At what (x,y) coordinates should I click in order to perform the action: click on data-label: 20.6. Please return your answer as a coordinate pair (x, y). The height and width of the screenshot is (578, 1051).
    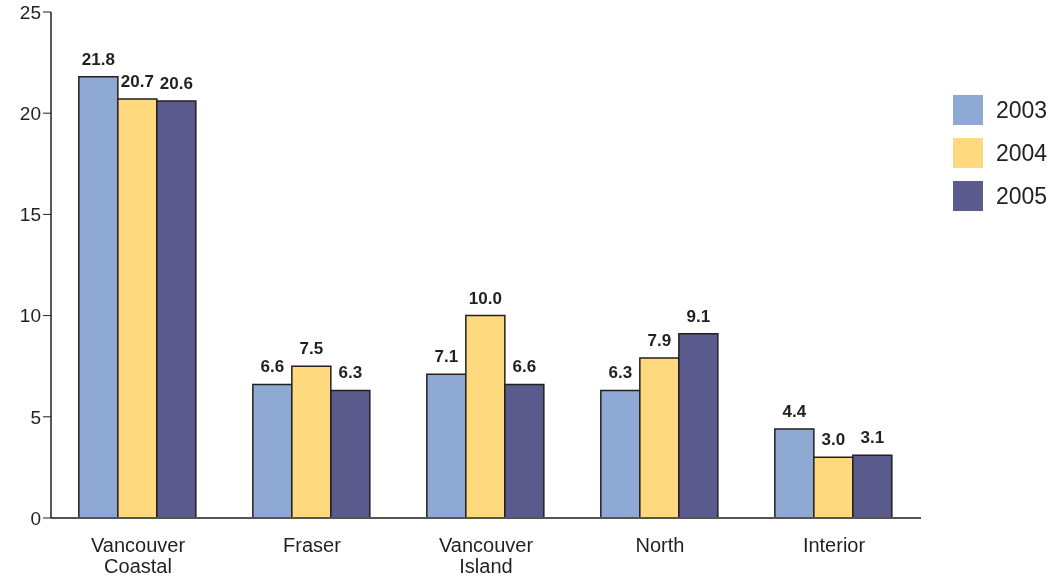
    Looking at the image, I should click on (176, 84).